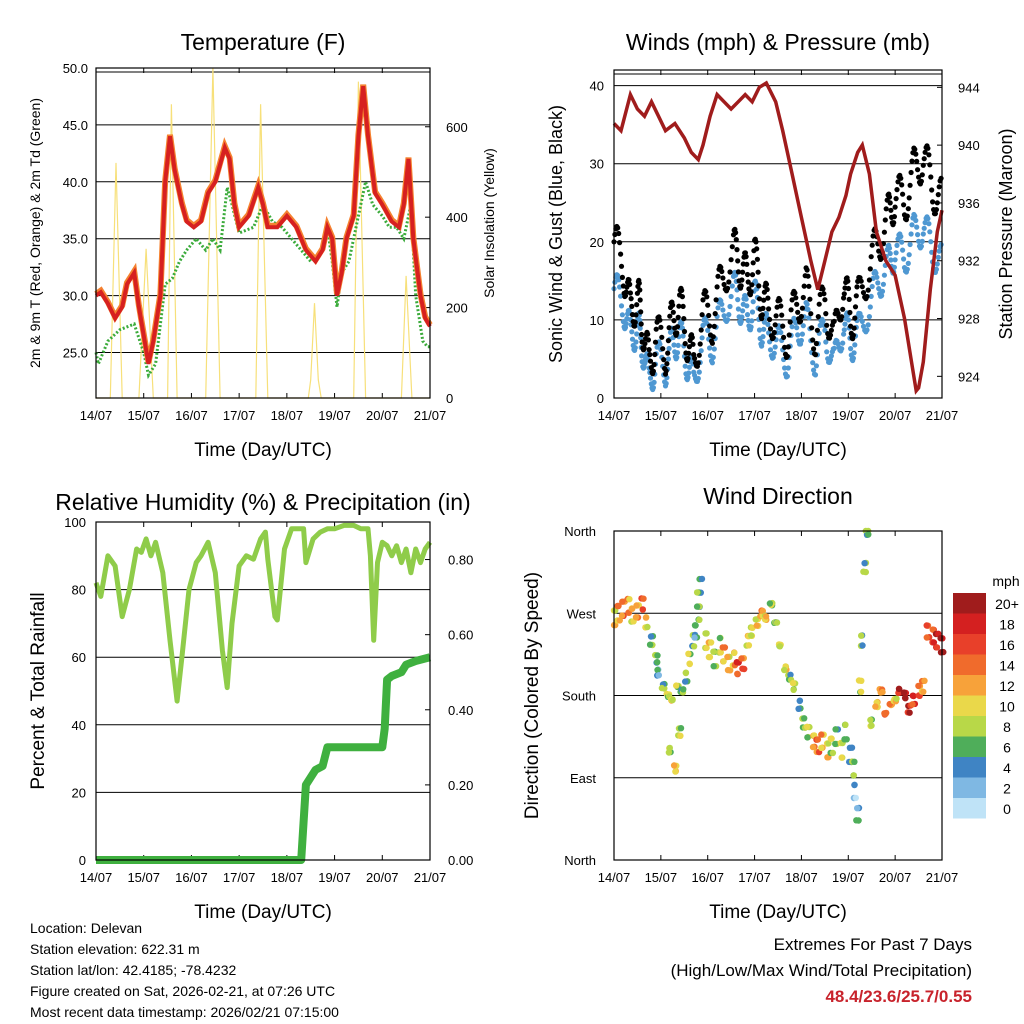  I want to click on chart-title: Winds (mph) & Pressure (mb), so click(778, 42).